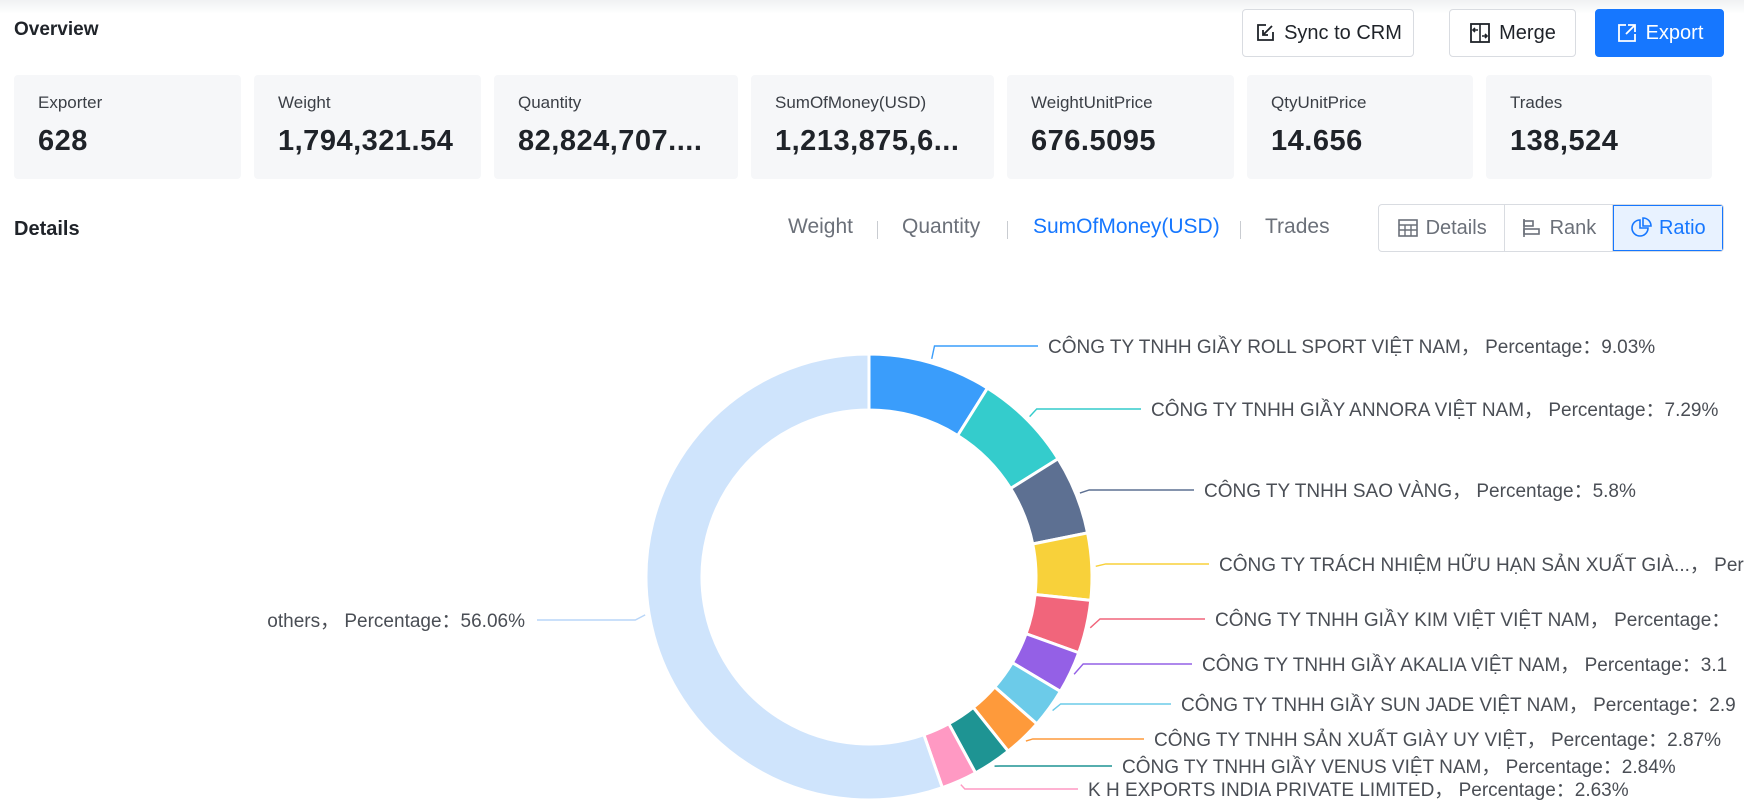 The image size is (1744, 809). What do you see at coordinates (1573, 227) in the screenshot?
I see `view-rank-label: Rank` at bounding box center [1573, 227].